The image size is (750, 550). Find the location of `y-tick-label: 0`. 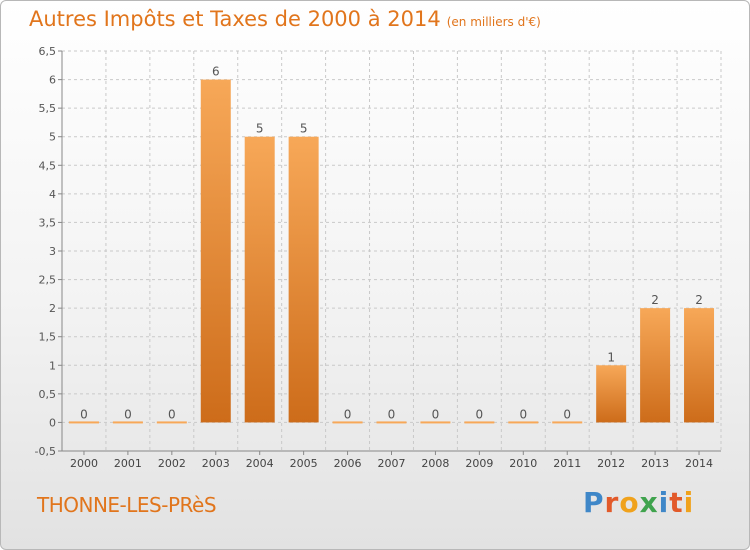

y-tick-label: 0 is located at coordinates (52, 422).